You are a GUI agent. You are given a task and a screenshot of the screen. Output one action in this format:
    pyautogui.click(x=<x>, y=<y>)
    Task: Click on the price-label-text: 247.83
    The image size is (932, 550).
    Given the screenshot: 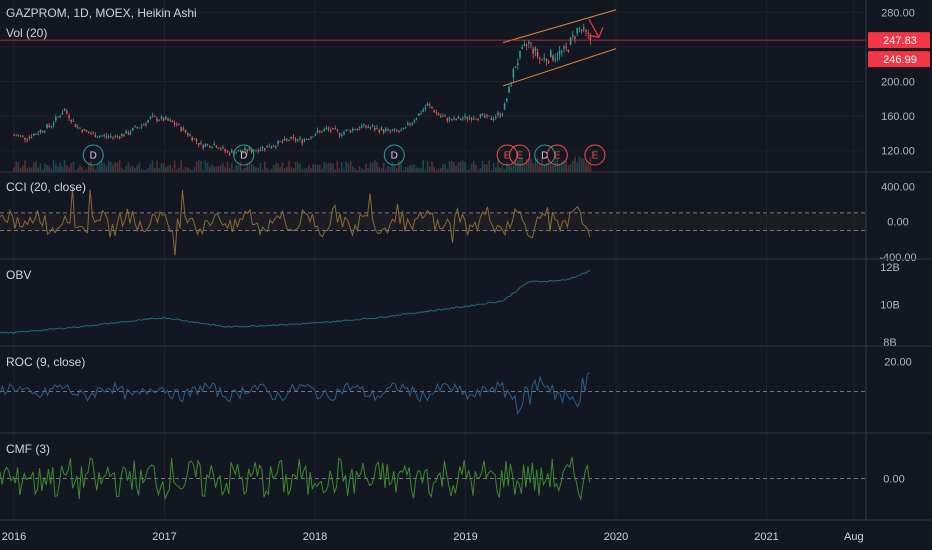 What is the action you would take?
    pyautogui.click(x=900, y=41)
    